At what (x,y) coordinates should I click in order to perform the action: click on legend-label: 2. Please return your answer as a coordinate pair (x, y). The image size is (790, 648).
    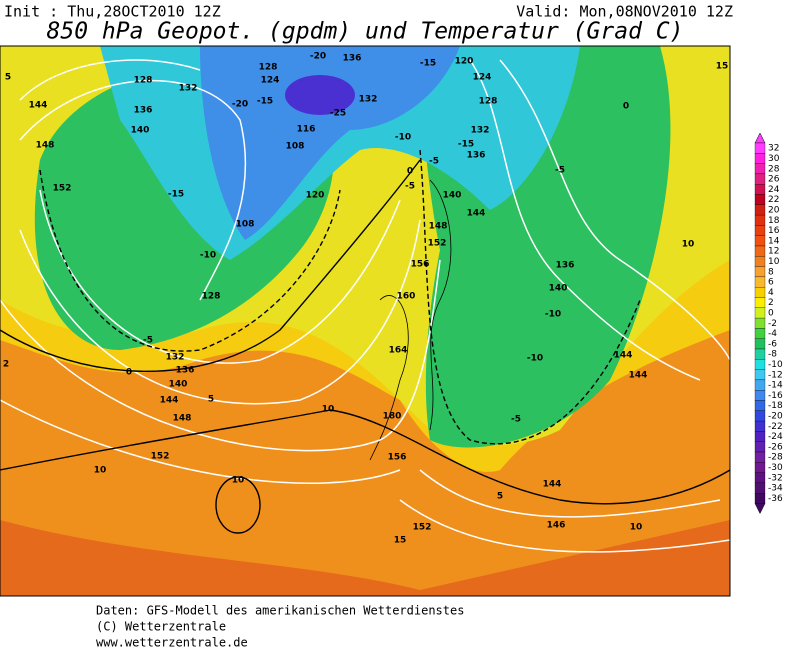
    Looking at the image, I should click on (771, 303).